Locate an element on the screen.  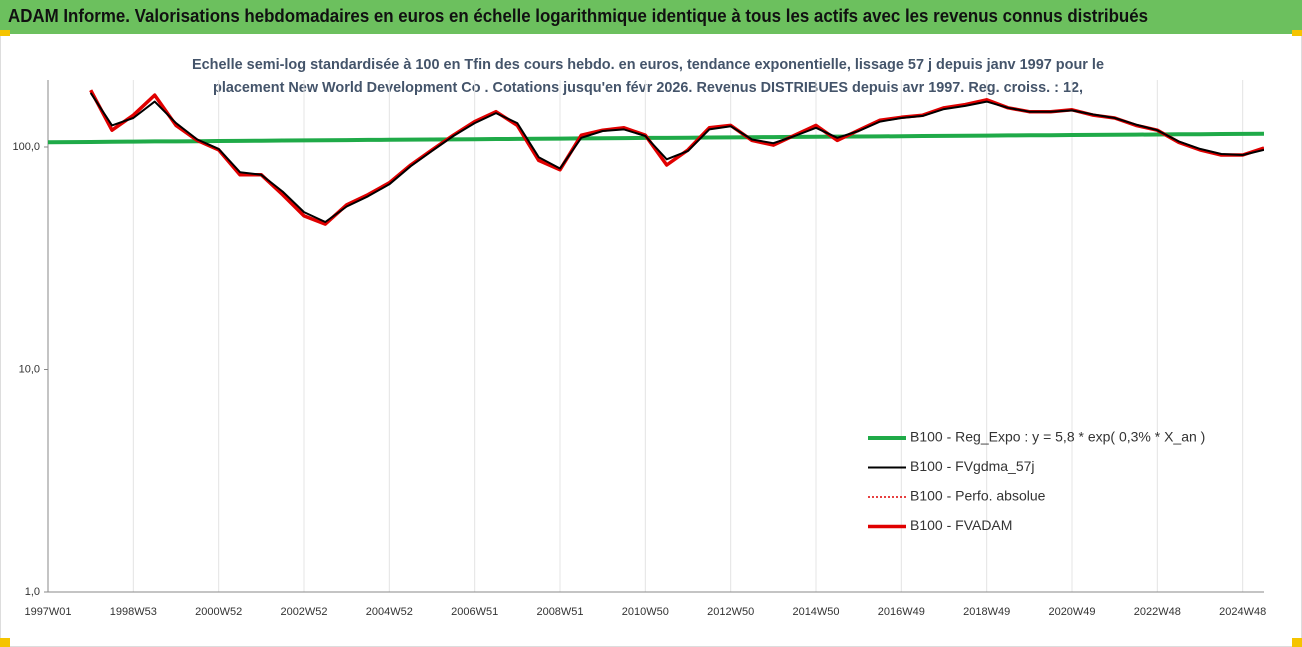
y-tick-label: 100,0 is located at coordinates (26, 147).